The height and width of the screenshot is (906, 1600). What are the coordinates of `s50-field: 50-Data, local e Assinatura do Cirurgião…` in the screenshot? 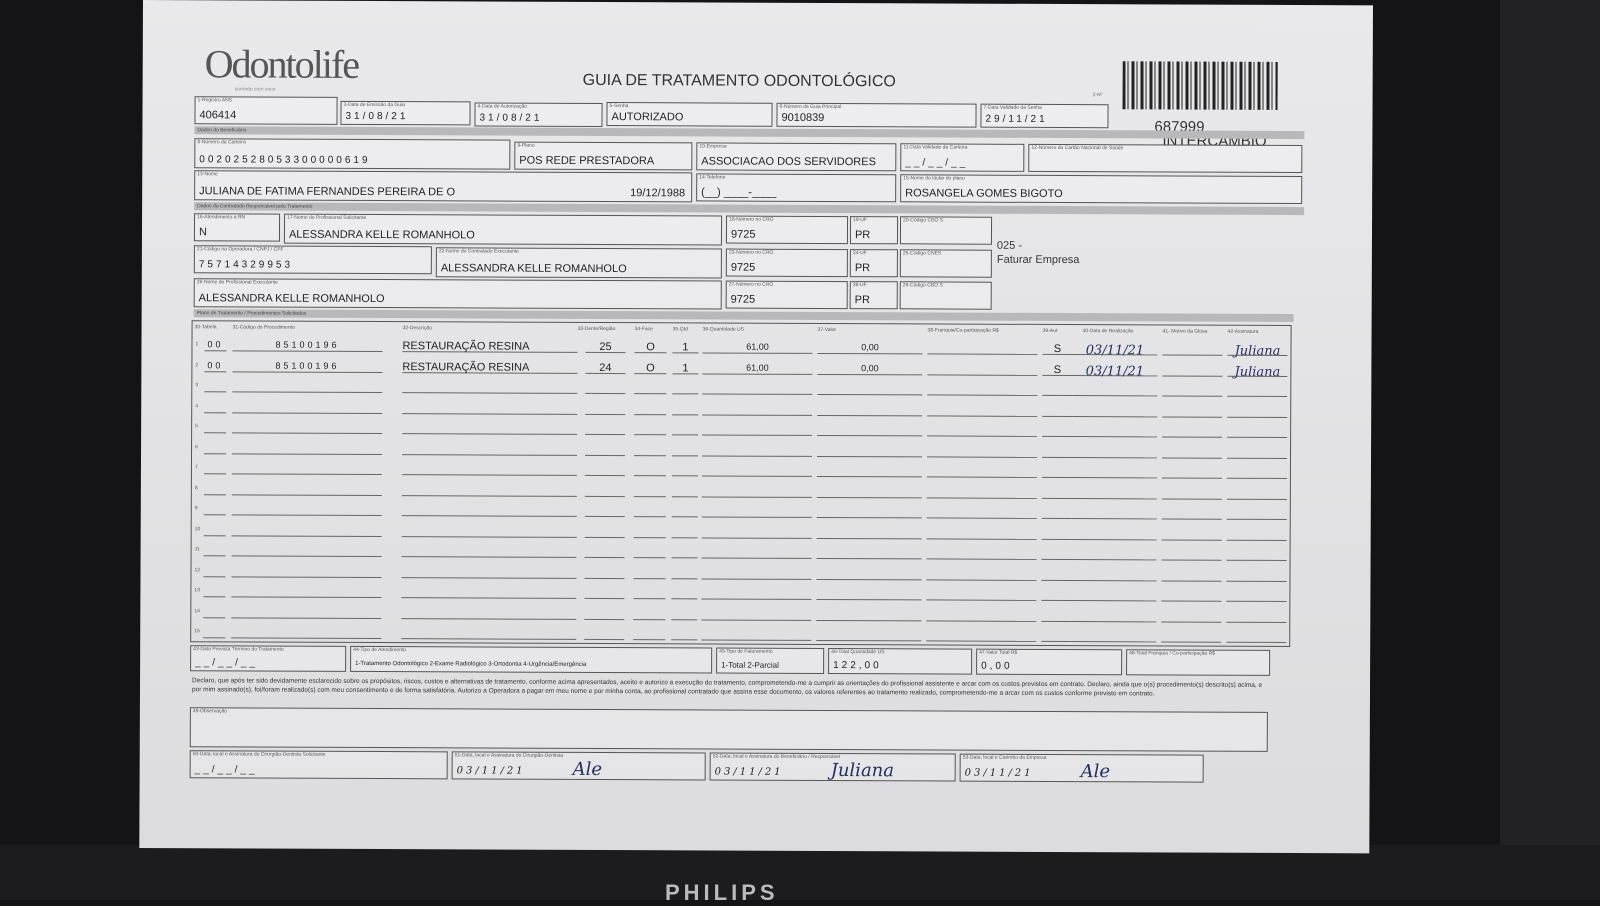 It's located at (318, 765).